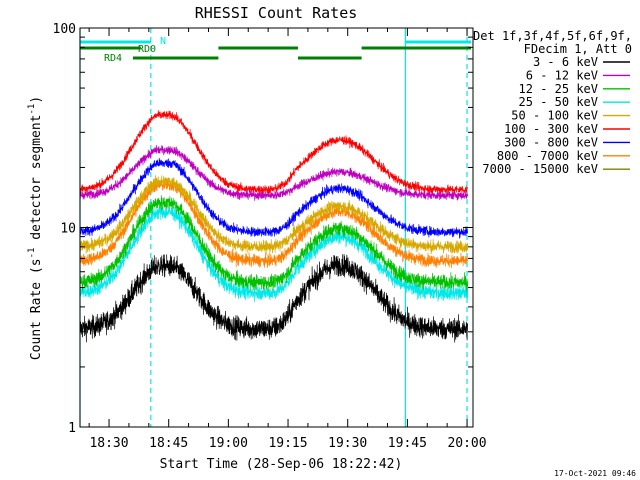 This screenshot has width=640, height=480. What do you see at coordinates (147, 49) in the screenshot?
I see `flag-label: RD0` at bounding box center [147, 49].